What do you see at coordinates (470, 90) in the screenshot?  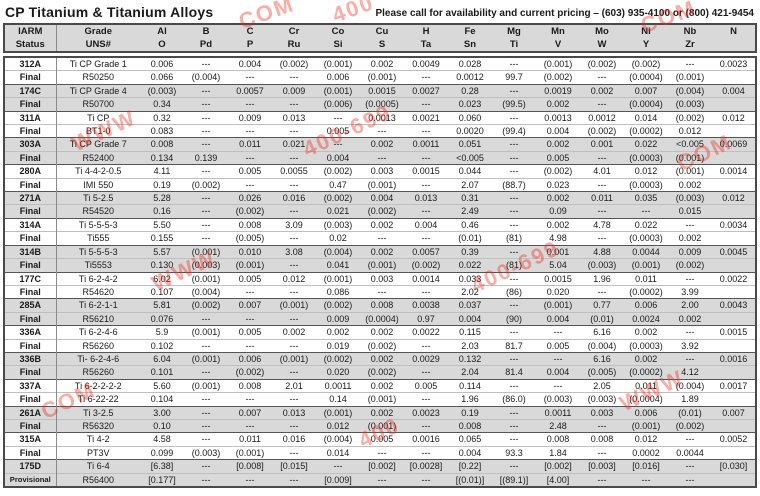 I see `value-cell: 0.28` at bounding box center [470, 90].